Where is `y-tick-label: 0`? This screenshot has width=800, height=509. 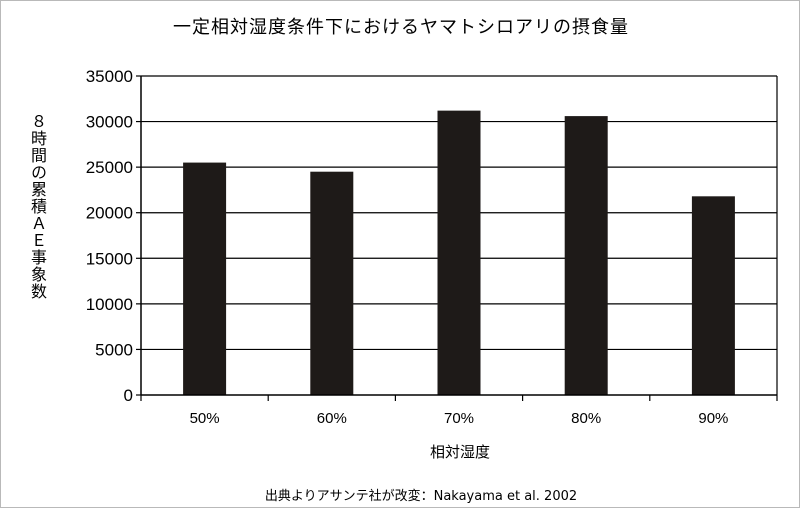 y-tick-label: 0 is located at coordinates (128, 395).